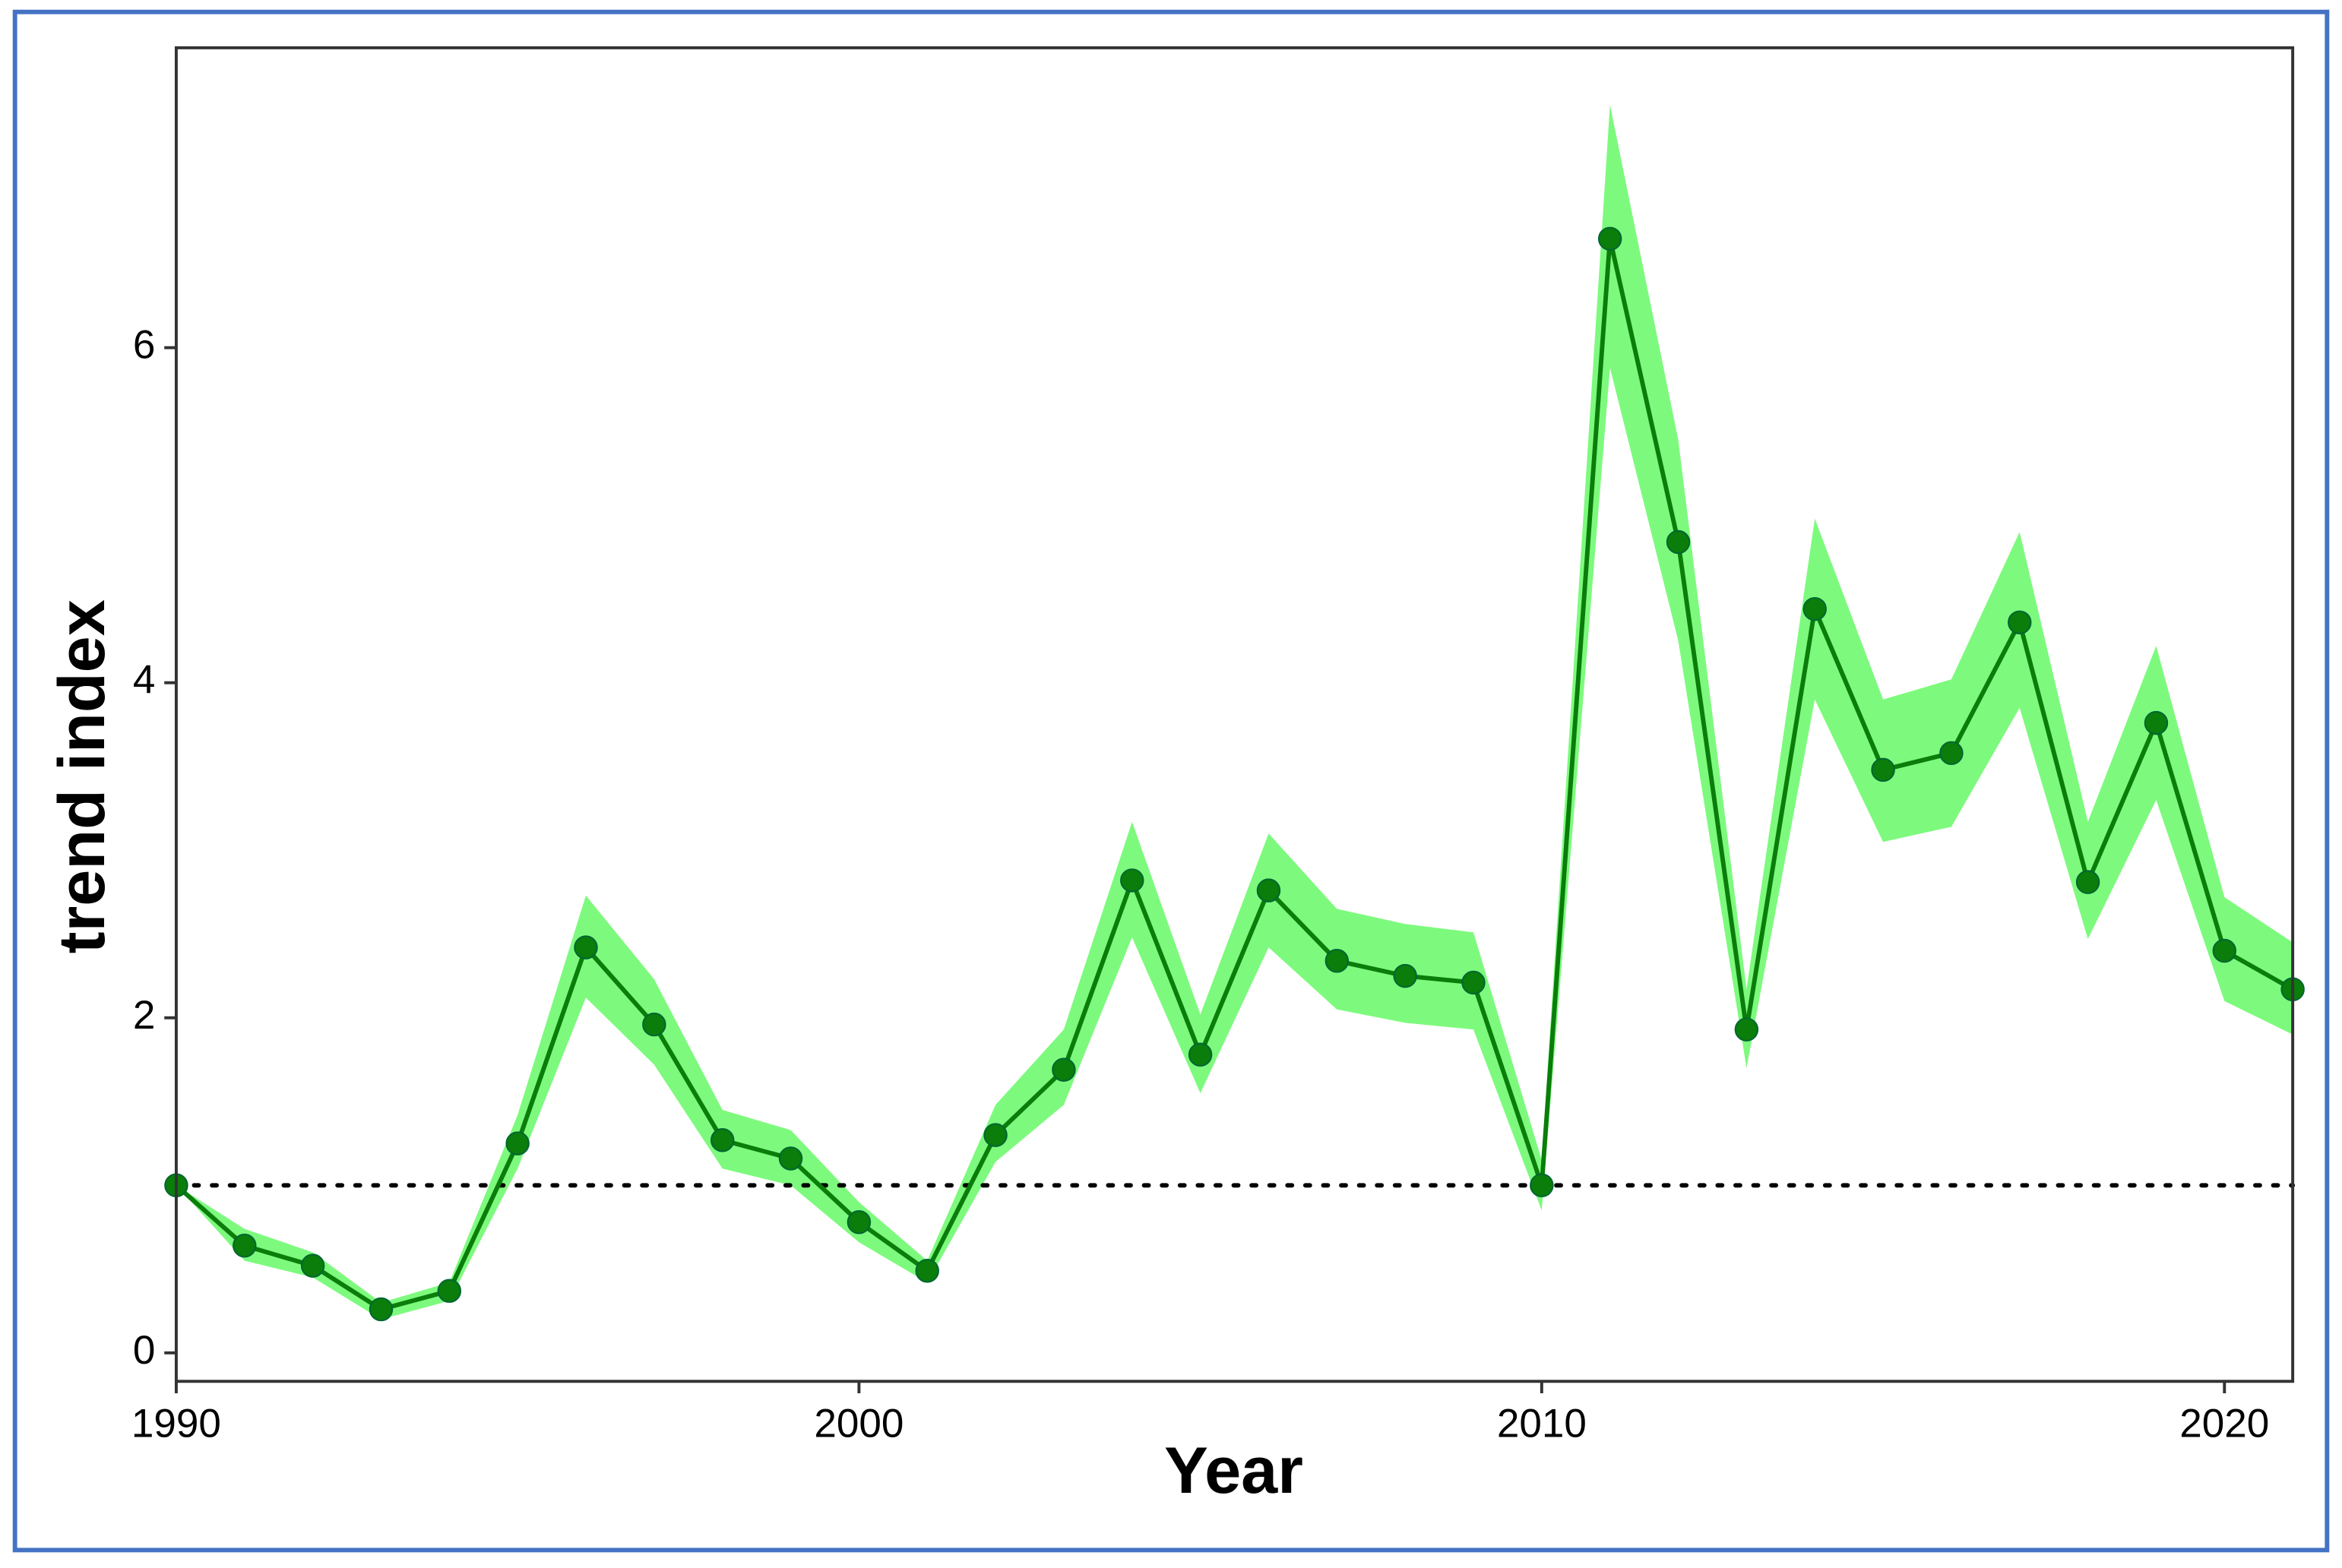 The image size is (2342, 1568). I want to click on y-axis-title: trend index, so click(82, 776).